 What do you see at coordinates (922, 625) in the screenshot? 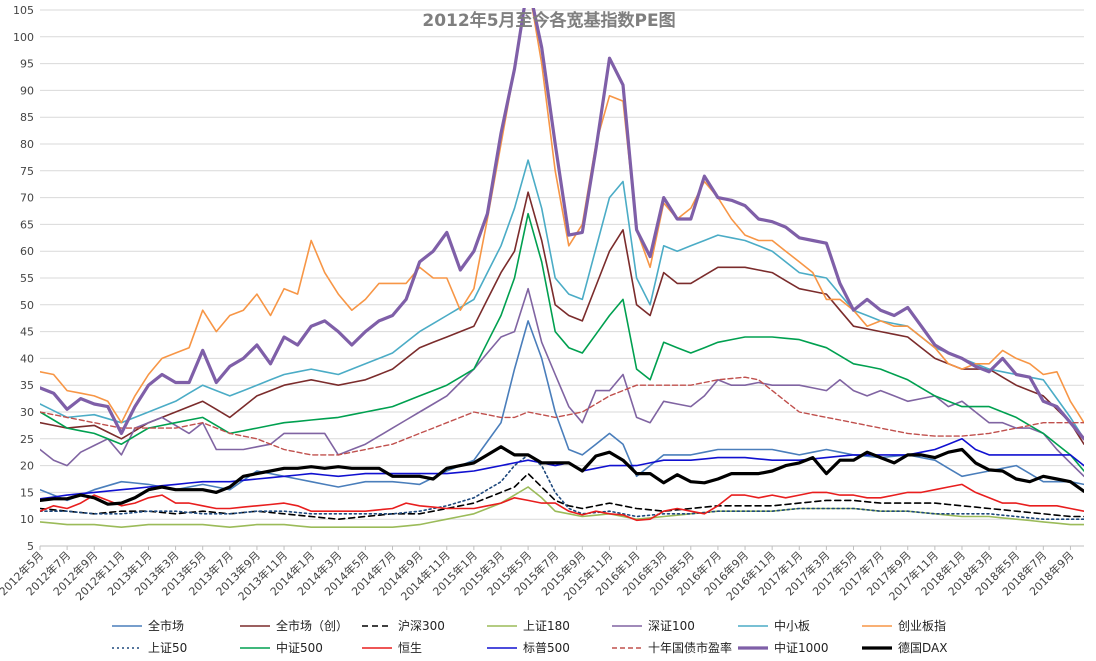
I see `legend-label: 创业板指` at bounding box center [922, 625].